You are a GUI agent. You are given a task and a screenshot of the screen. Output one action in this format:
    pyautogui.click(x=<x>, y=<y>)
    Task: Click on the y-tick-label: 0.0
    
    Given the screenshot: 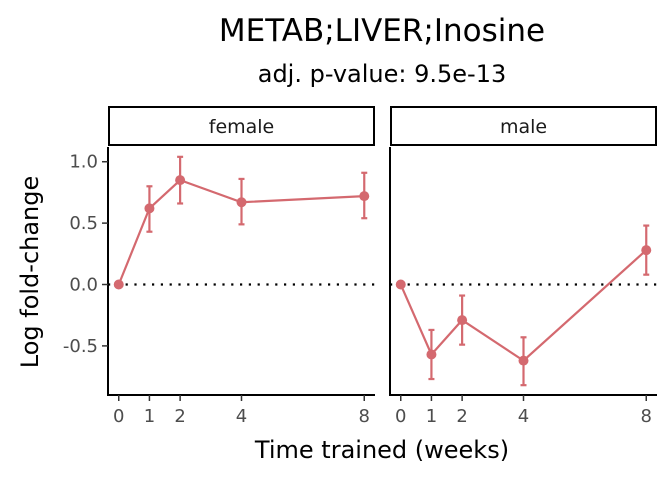 What is the action you would take?
    pyautogui.click(x=83, y=285)
    